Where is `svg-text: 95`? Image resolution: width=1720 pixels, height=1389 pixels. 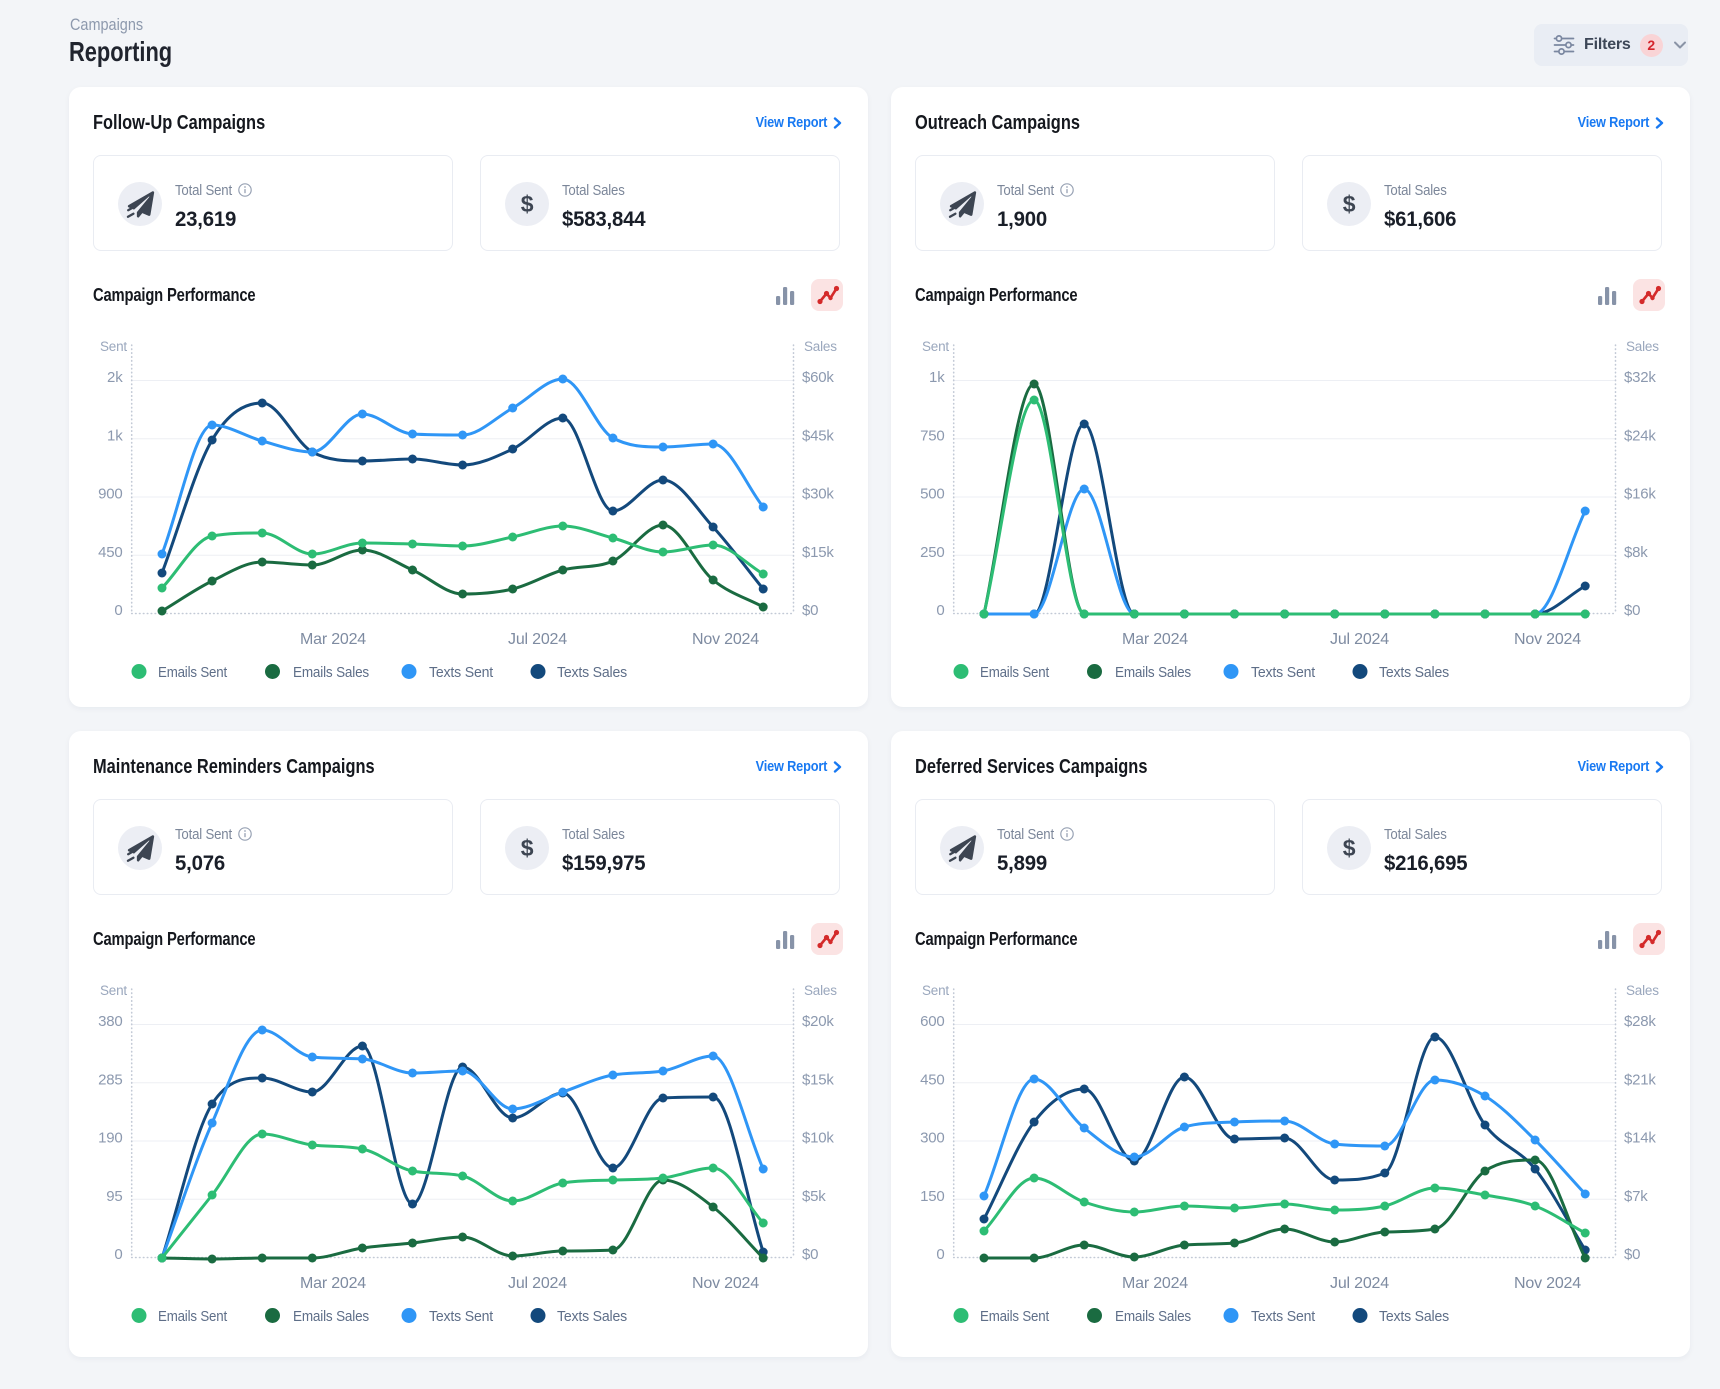
svg-text: 95 is located at coordinates (114, 1196).